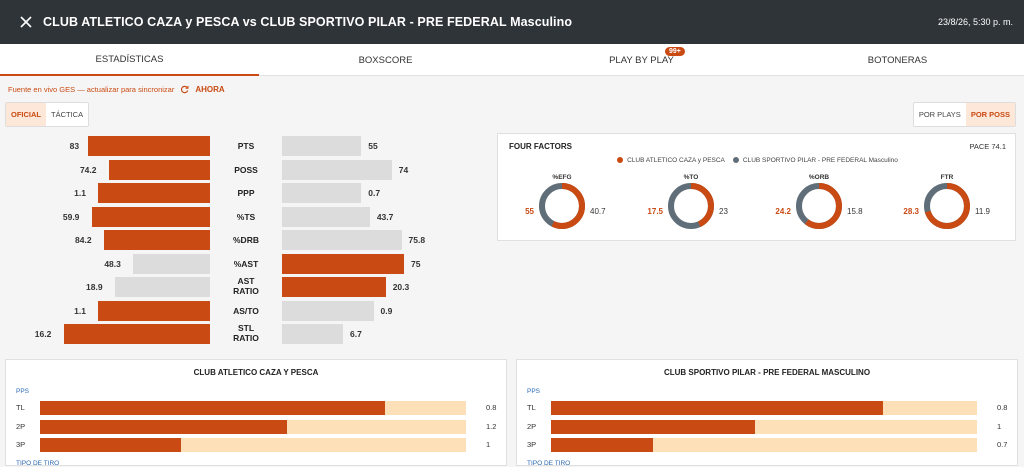 The width and height of the screenshot is (1024, 467). Describe the element at coordinates (112, 263) in the screenshot. I see `home-value: 48.3` at that location.